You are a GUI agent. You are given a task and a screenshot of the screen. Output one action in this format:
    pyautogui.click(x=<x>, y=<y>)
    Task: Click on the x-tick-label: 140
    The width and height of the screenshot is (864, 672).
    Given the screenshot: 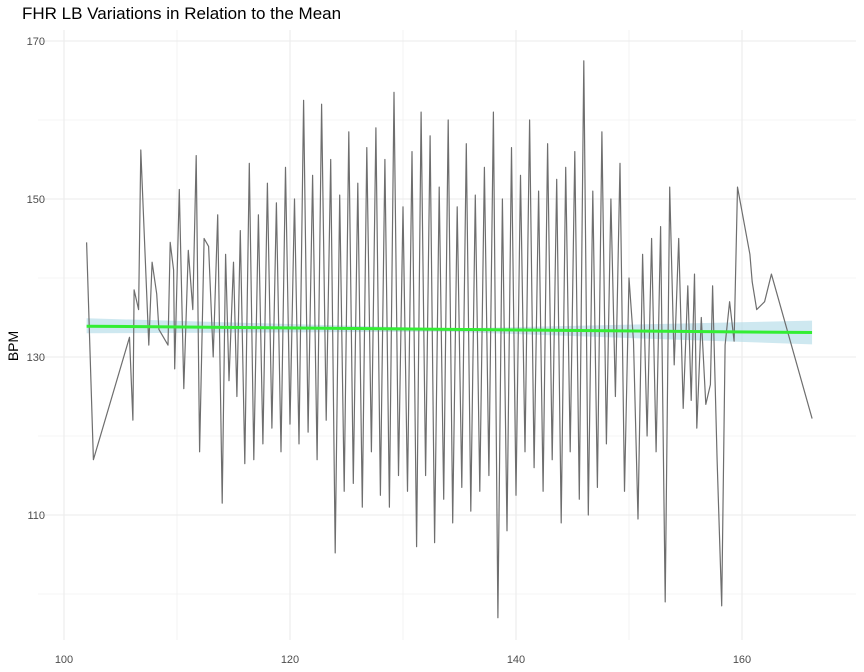 What is the action you would take?
    pyautogui.click(x=516, y=660)
    